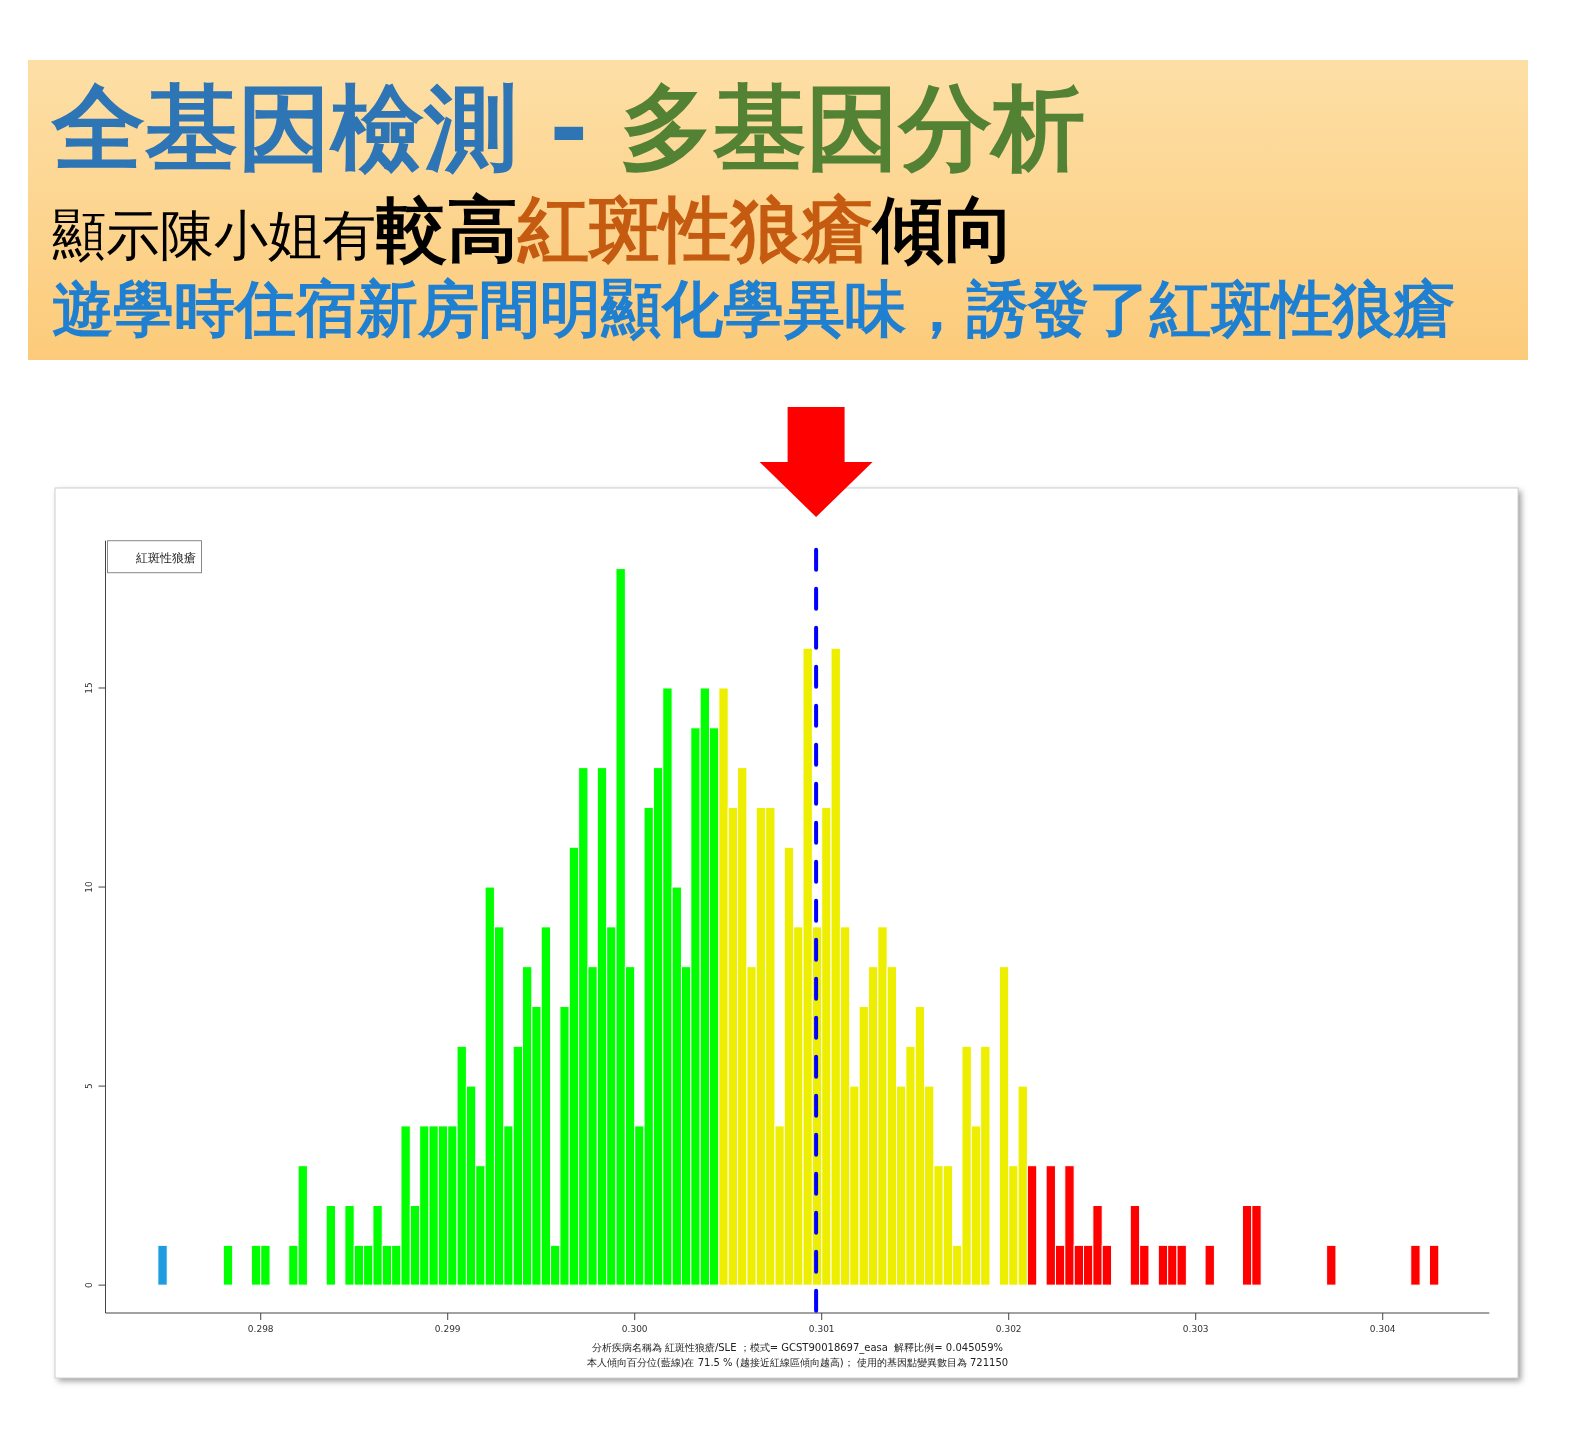 This screenshot has width=1569, height=1447. What do you see at coordinates (1382, 1329) in the screenshot?
I see `x-tick-label: 0.304` at bounding box center [1382, 1329].